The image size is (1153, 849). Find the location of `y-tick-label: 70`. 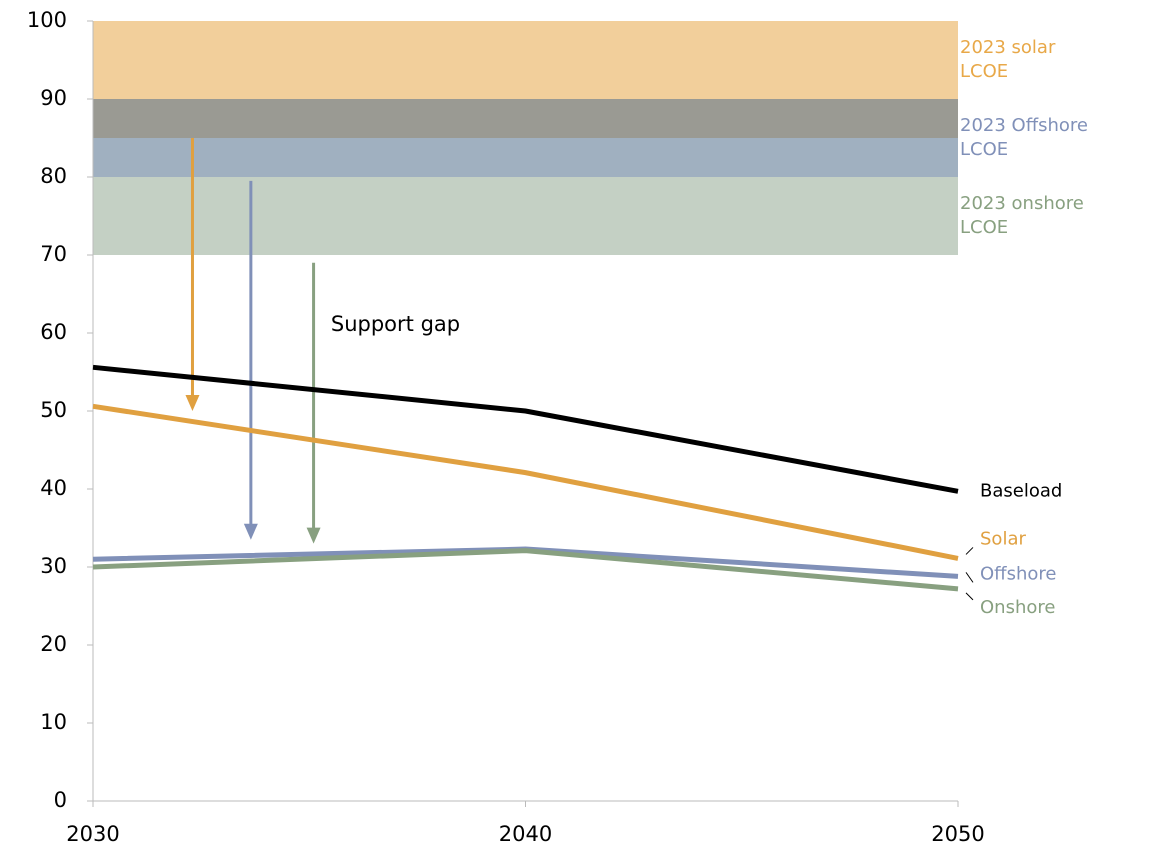

y-tick-label: 70 is located at coordinates (53, 254).